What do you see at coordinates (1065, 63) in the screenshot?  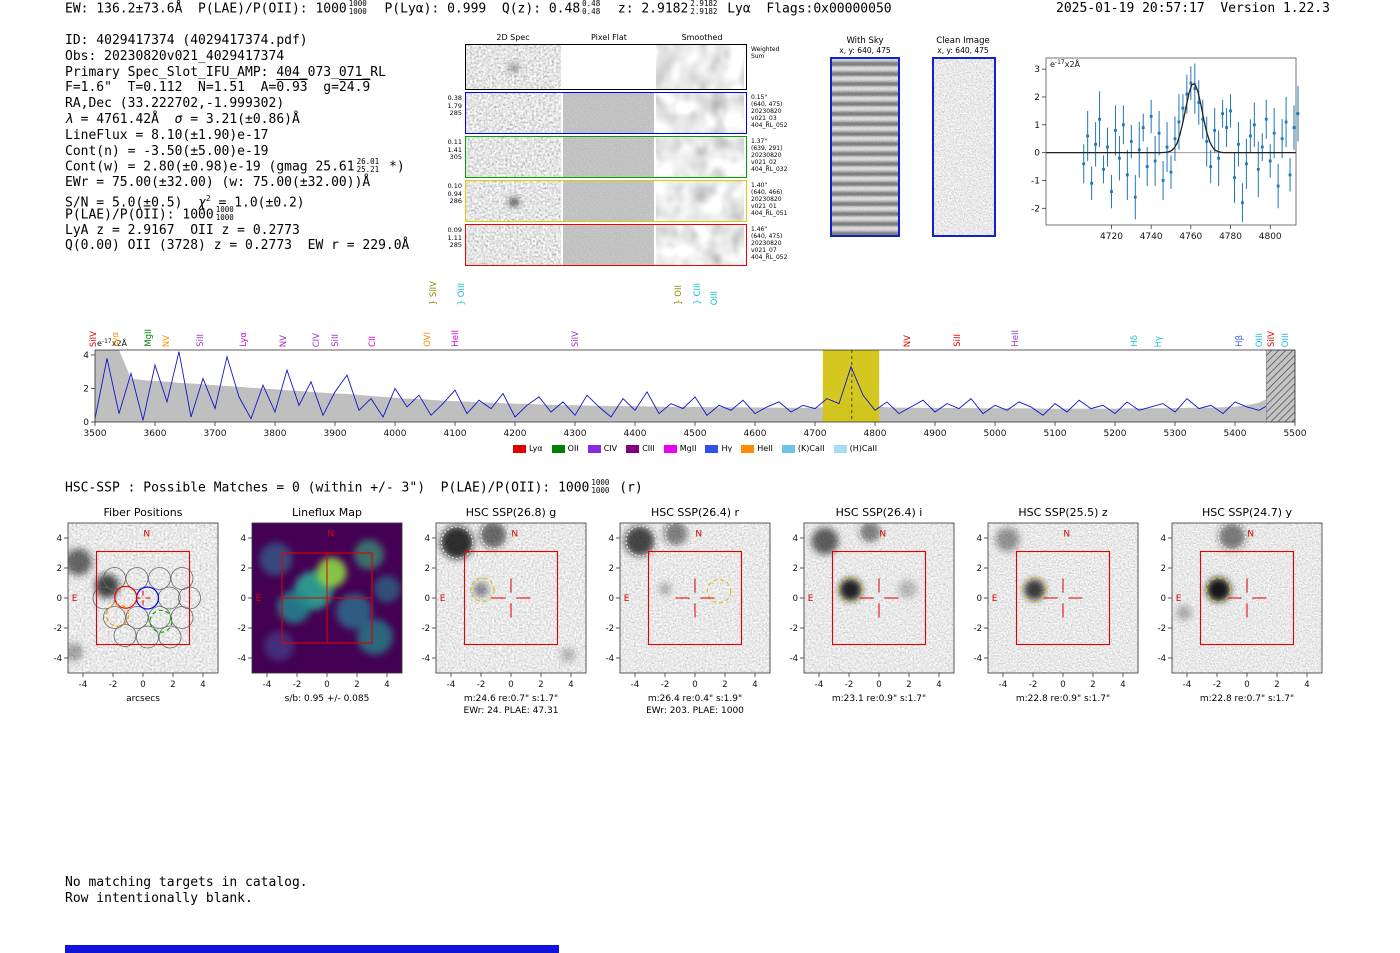 I see `flux-unit-label: e-17x2Å` at bounding box center [1065, 63].